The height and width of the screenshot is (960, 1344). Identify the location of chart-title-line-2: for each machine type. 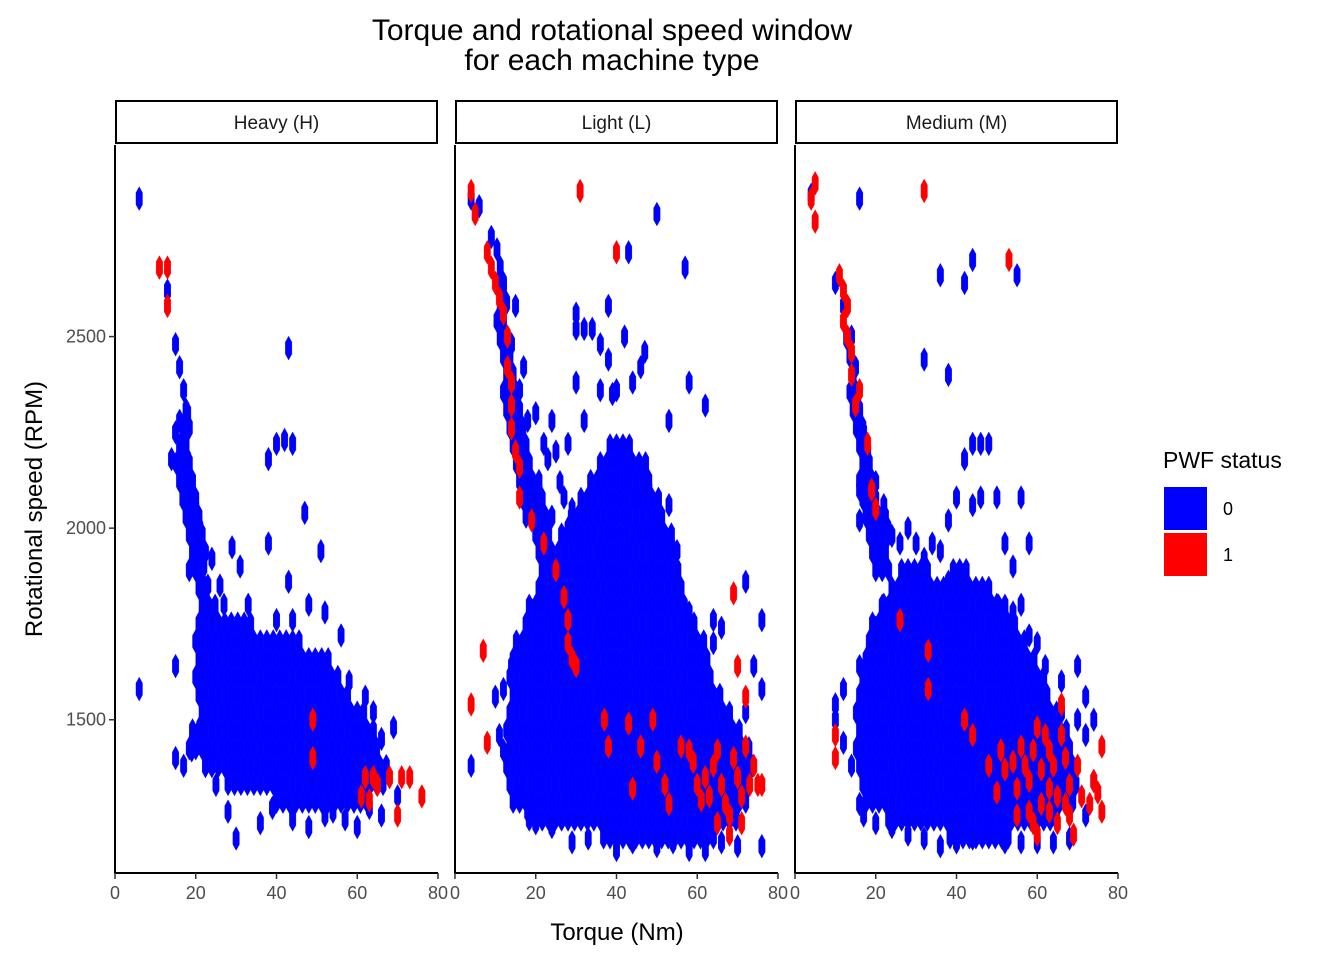
(611, 60).